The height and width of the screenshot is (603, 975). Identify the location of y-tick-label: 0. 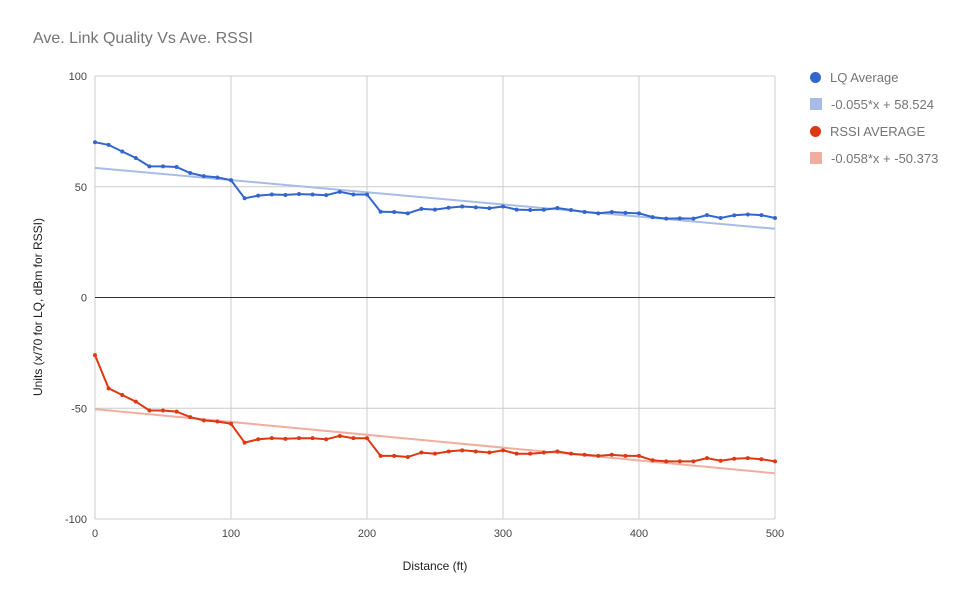
(84, 299).